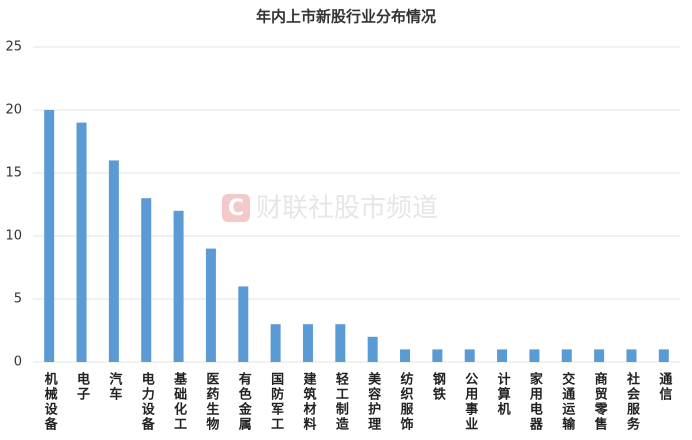  Describe the element at coordinates (600, 401) in the screenshot. I see `x-tick-label: 商贸零售` at that location.